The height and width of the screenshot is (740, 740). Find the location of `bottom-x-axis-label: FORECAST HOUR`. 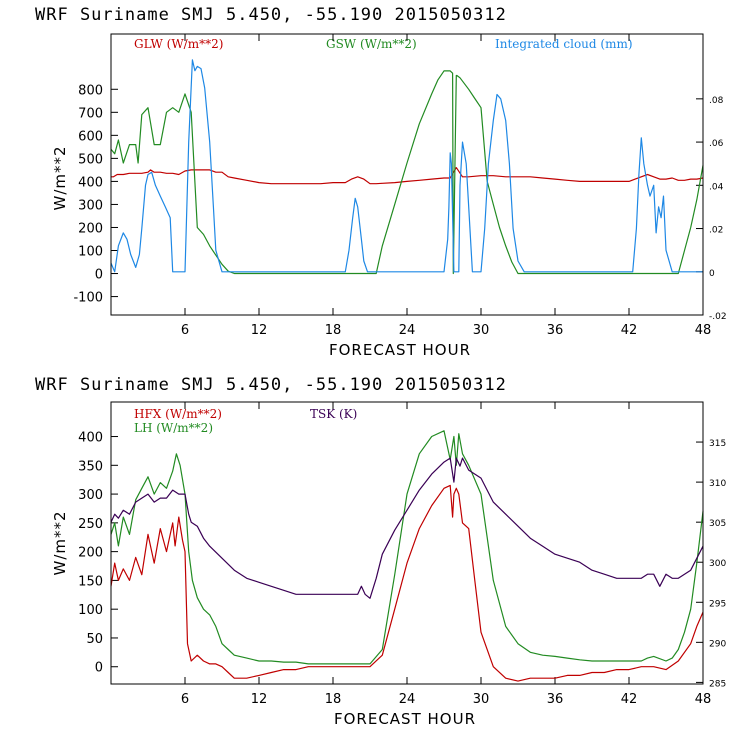

bottom-x-axis-label: FORECAST HOUR is located at coordinates (405, 719).